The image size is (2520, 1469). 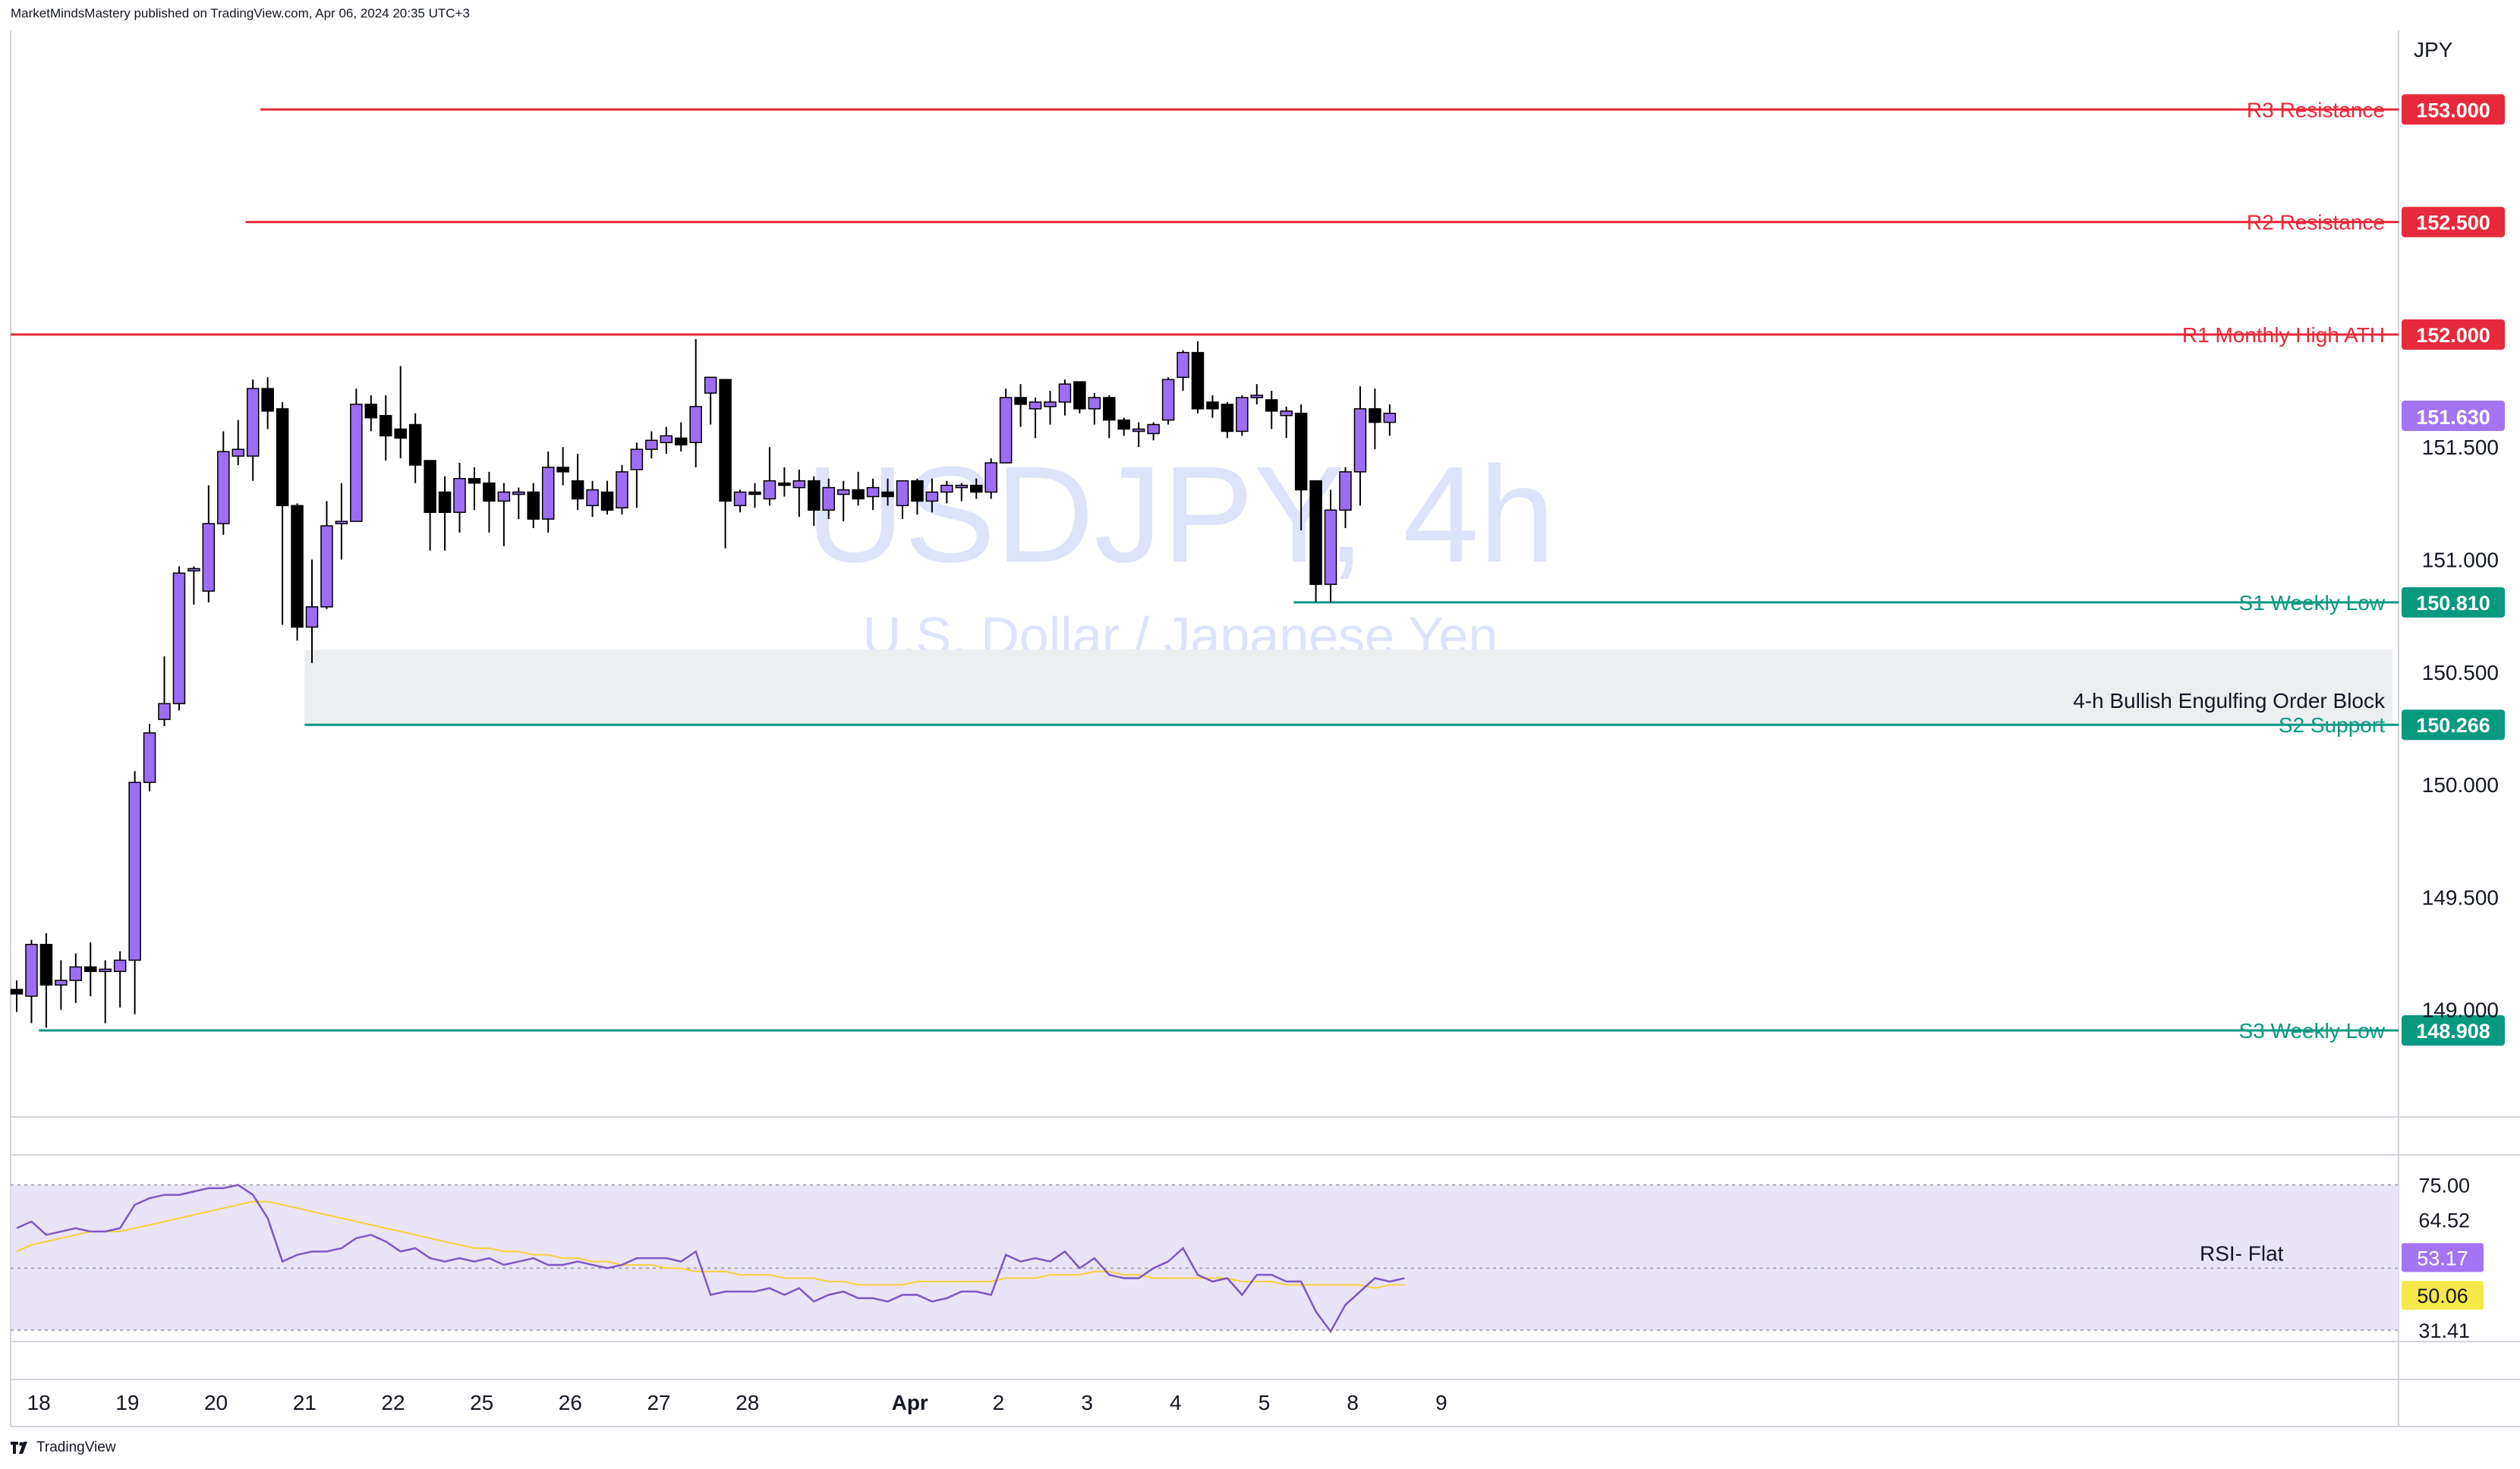 What do you see at coordinates (2443, 1295) in the screenshot?
I see `rsi-ma-badge` at bounding box center [2443, 1295].